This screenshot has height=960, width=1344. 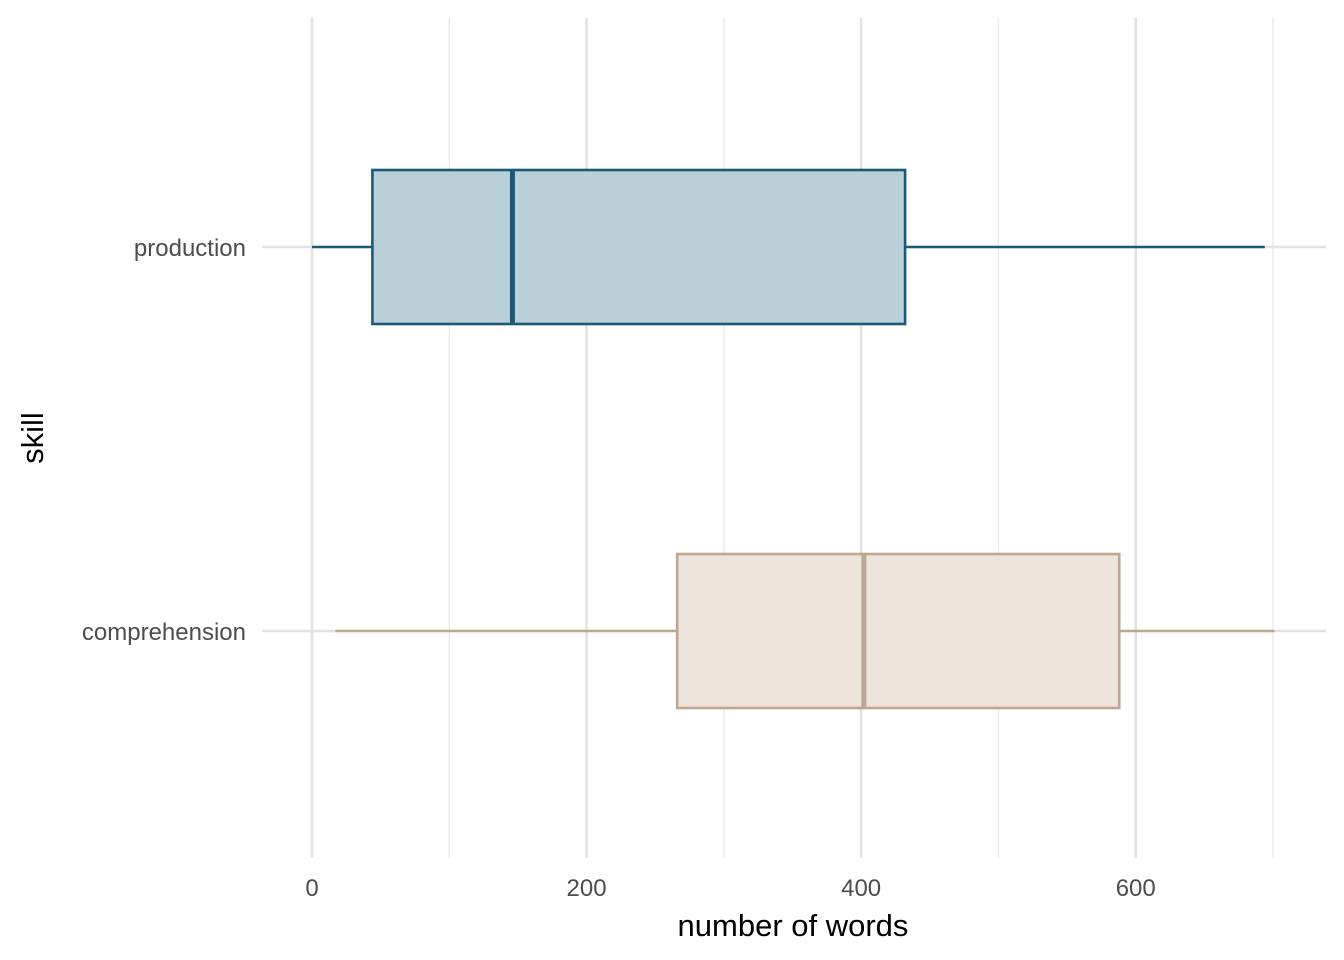 What do you see at coordinates (861, 888) in the screenshot?
I see `x-tick-label: 400` at bounding box center [861, 888].